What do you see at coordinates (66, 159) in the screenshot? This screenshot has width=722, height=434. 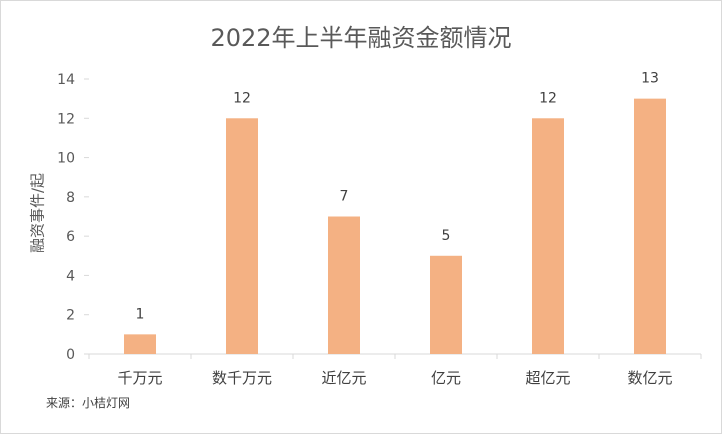 I see `y-tick-label: 10` at bounding box center [66, 159].